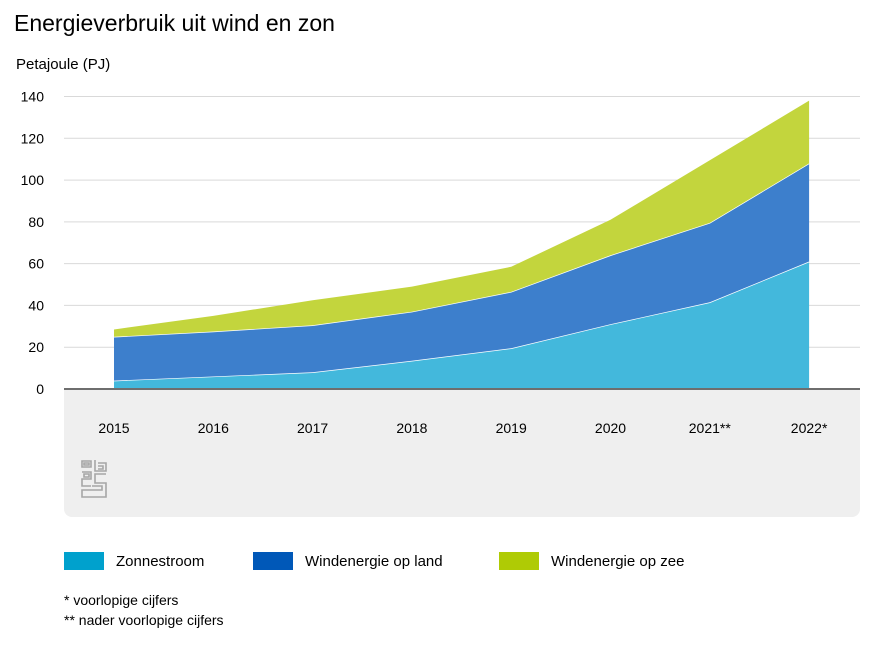 The width and height of the screenshot is (874, 656). I want to click on y-tick-label: 80, so click(36, 222).